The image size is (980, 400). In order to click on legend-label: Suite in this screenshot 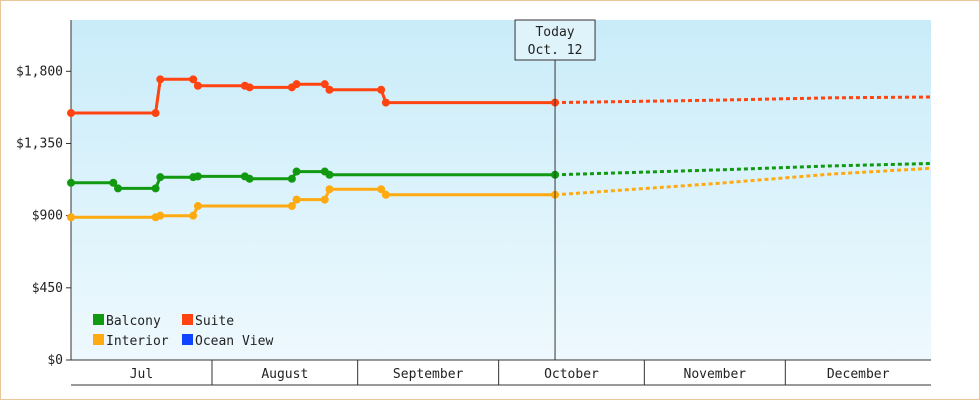, I will do `click(214, 321)`.